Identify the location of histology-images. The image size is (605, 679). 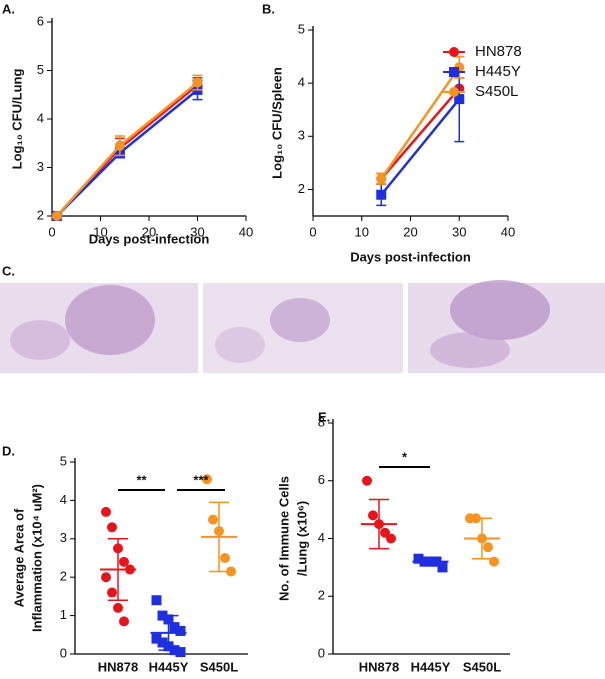
(302, 326).